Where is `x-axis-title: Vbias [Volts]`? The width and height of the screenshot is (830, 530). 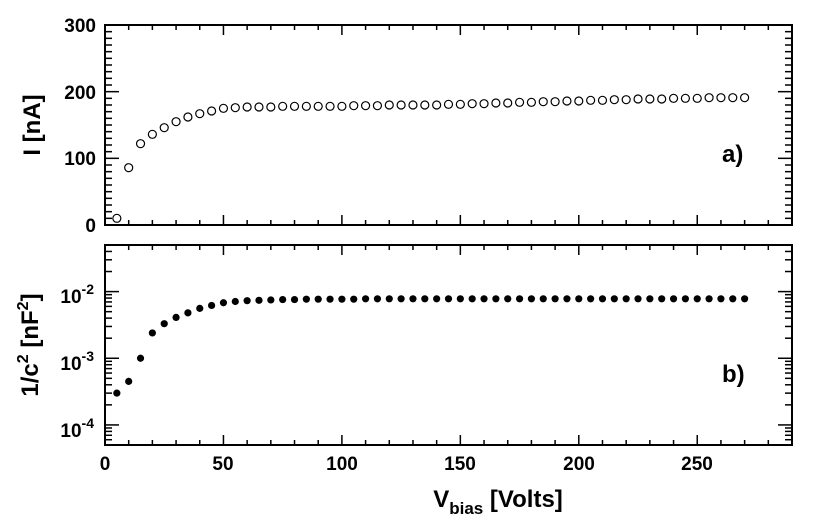
x-axis-title: Vbias [Volts] is located at coordinates (498, 502).